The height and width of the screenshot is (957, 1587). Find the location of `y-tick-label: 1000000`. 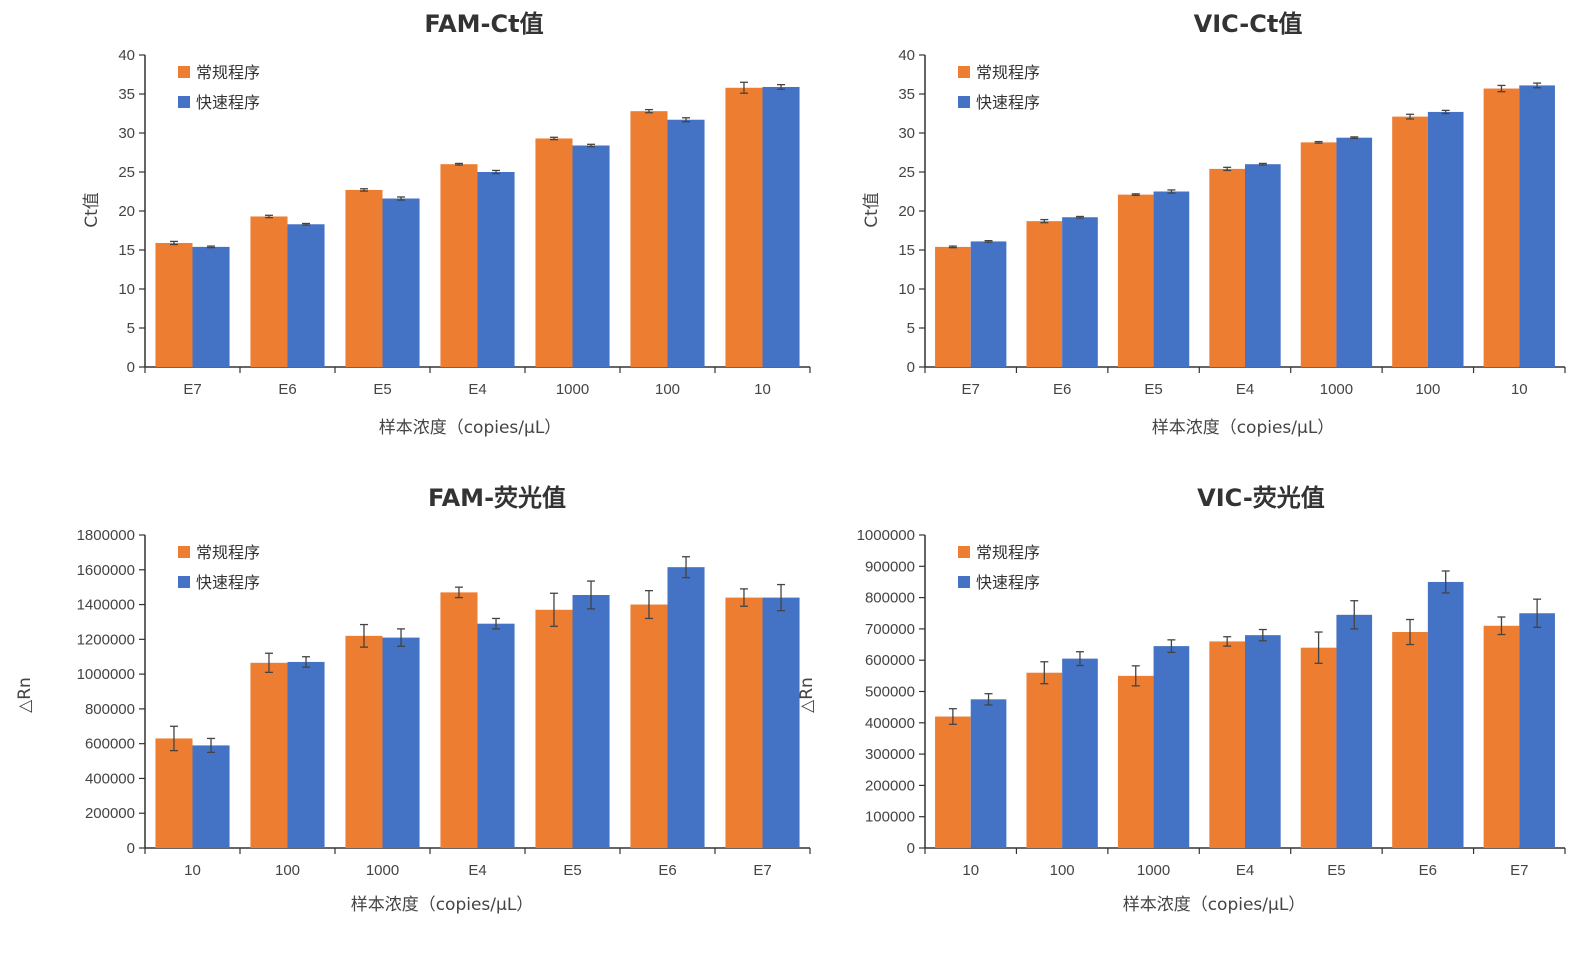

y-tick-label: 1000000 is located at coordinates (106, 674).